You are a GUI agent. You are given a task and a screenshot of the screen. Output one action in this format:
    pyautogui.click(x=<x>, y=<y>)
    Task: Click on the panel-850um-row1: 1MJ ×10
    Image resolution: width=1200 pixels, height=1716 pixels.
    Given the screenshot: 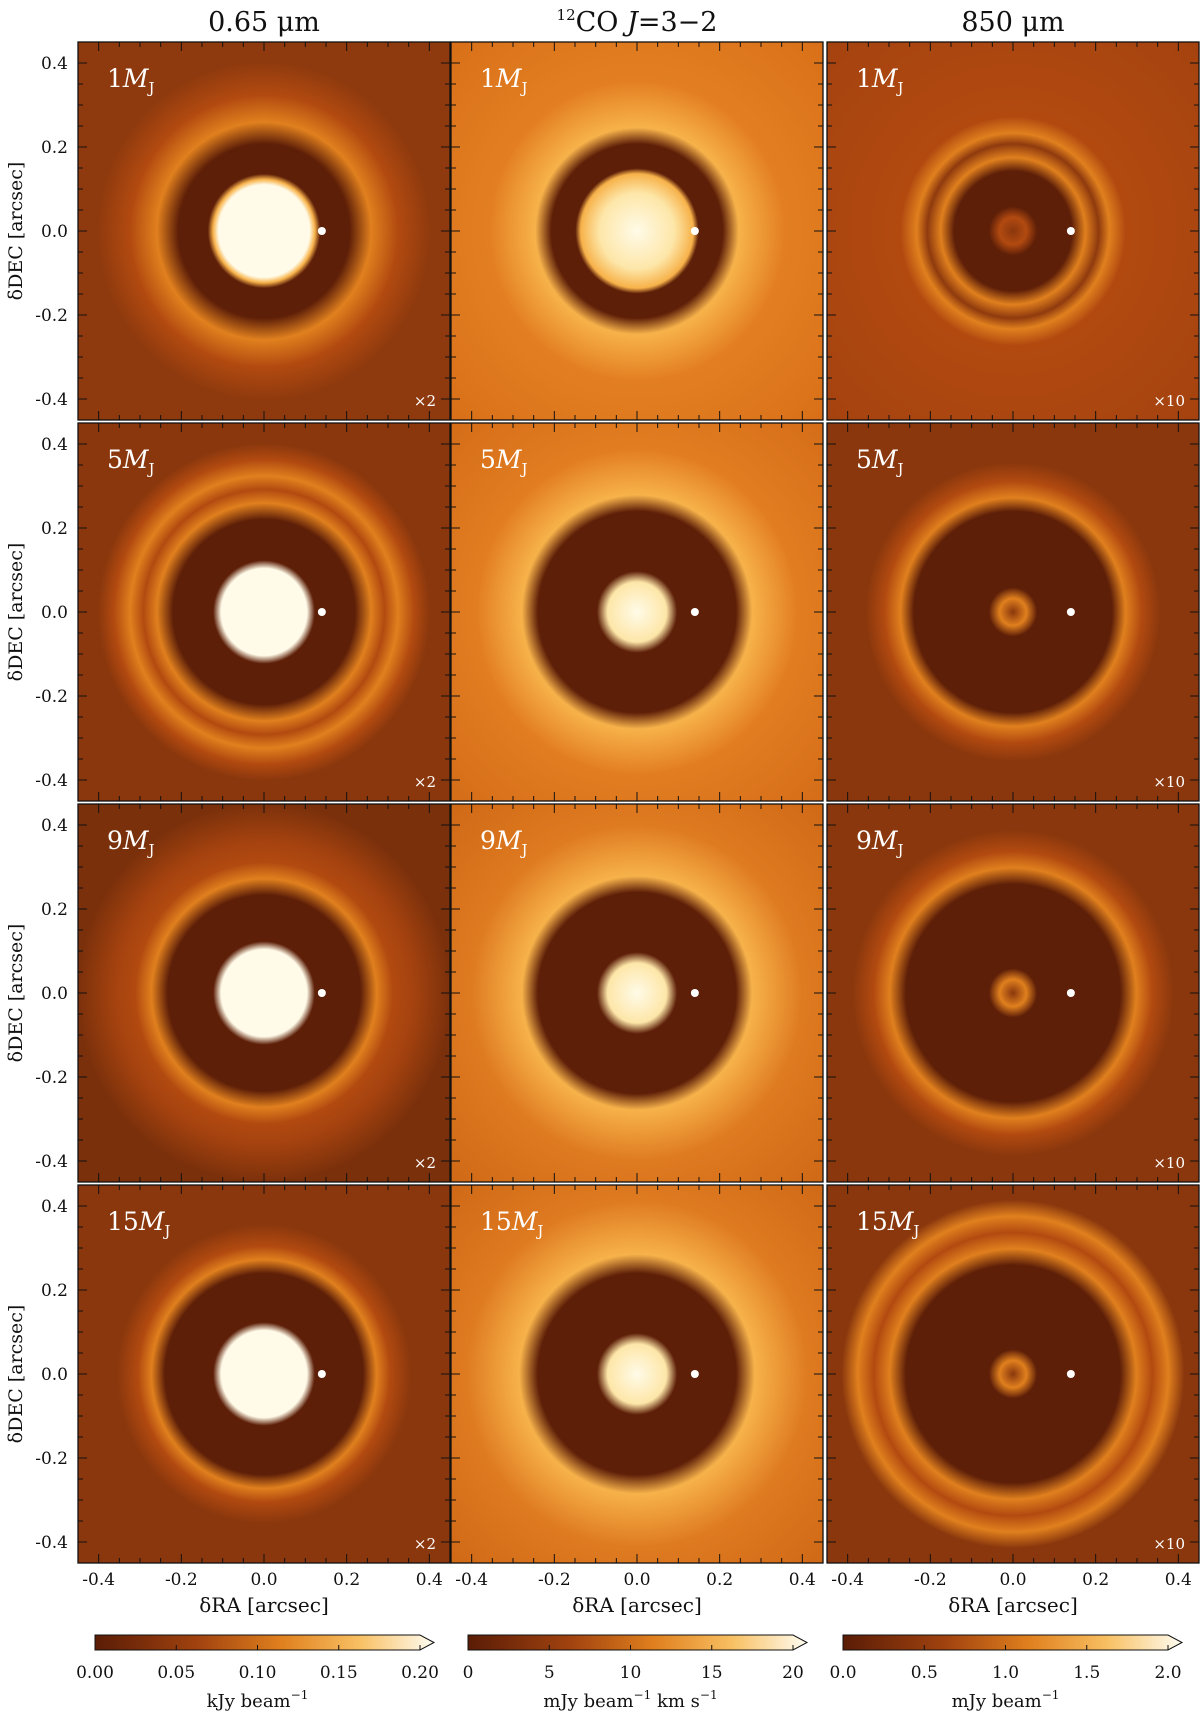 What is the action you would take?
    pyautogui.click(x=1013, y=231)
    